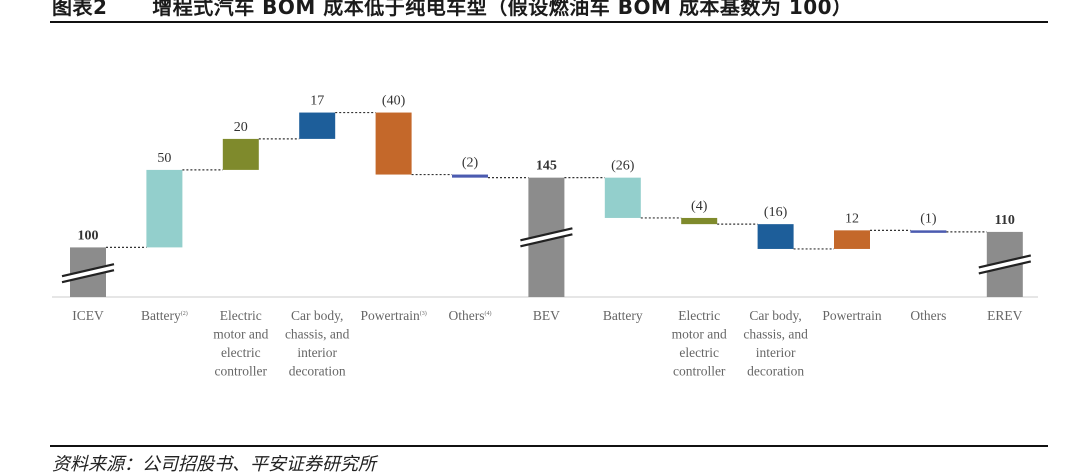  Describe the element at coordinates (699, 334) in the screenshot. I see `category-label-8-1: motor and` at that location.